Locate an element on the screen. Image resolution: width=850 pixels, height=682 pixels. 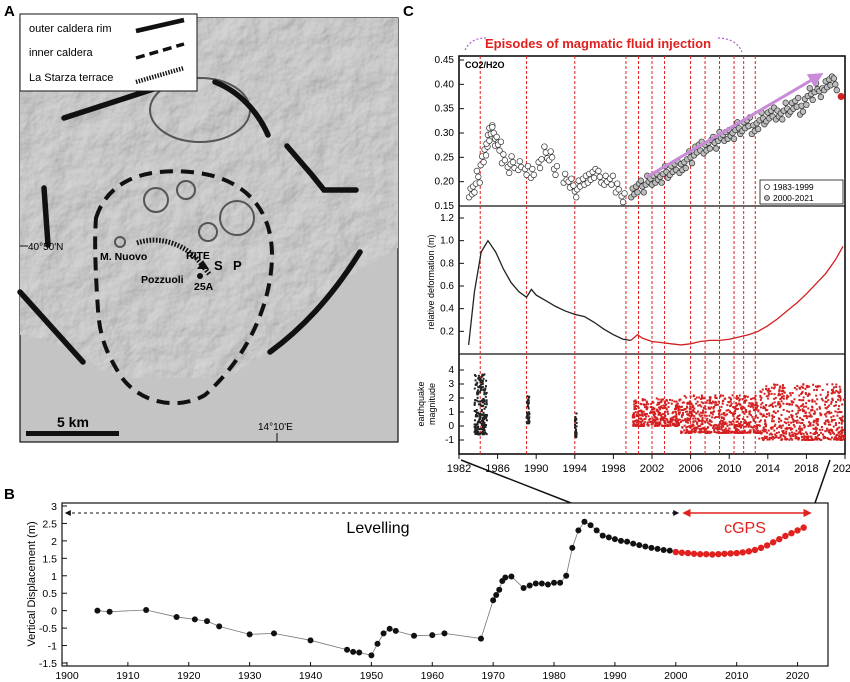
b-x-tick-label: 2010 is located at coordinates (737, 676).